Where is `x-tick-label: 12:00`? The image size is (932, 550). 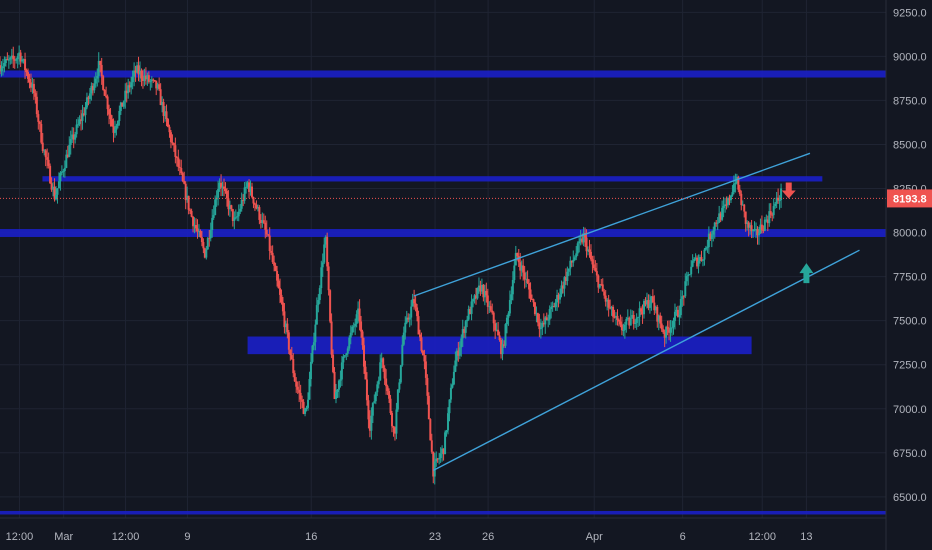 x-tick-label: 12:00 is located at coordinates (20, 537).